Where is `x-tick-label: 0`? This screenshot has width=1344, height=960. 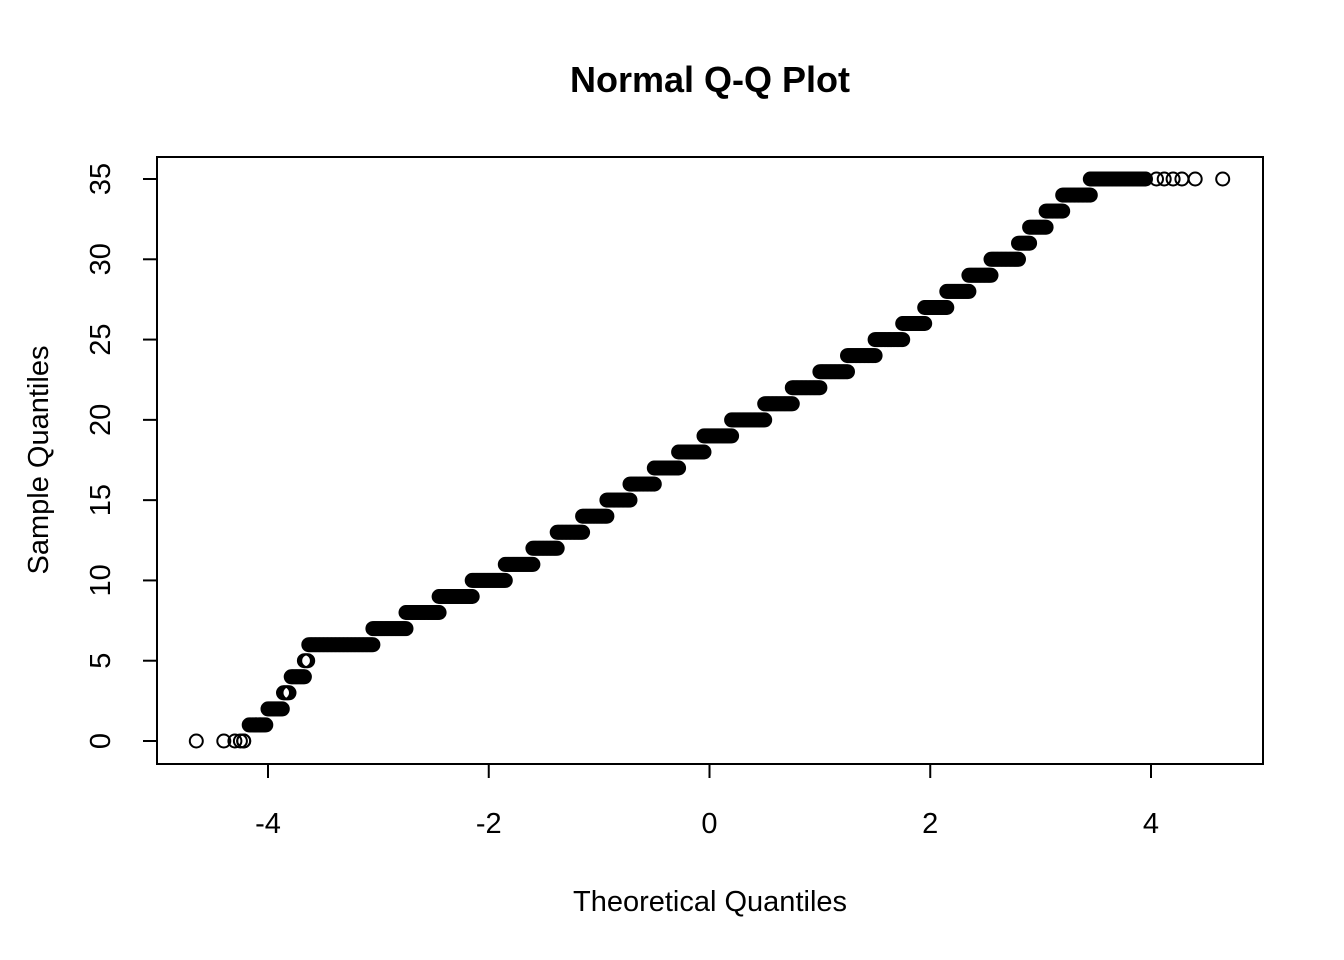
x-tick-label: 0 is located at coordinates (709, 824).